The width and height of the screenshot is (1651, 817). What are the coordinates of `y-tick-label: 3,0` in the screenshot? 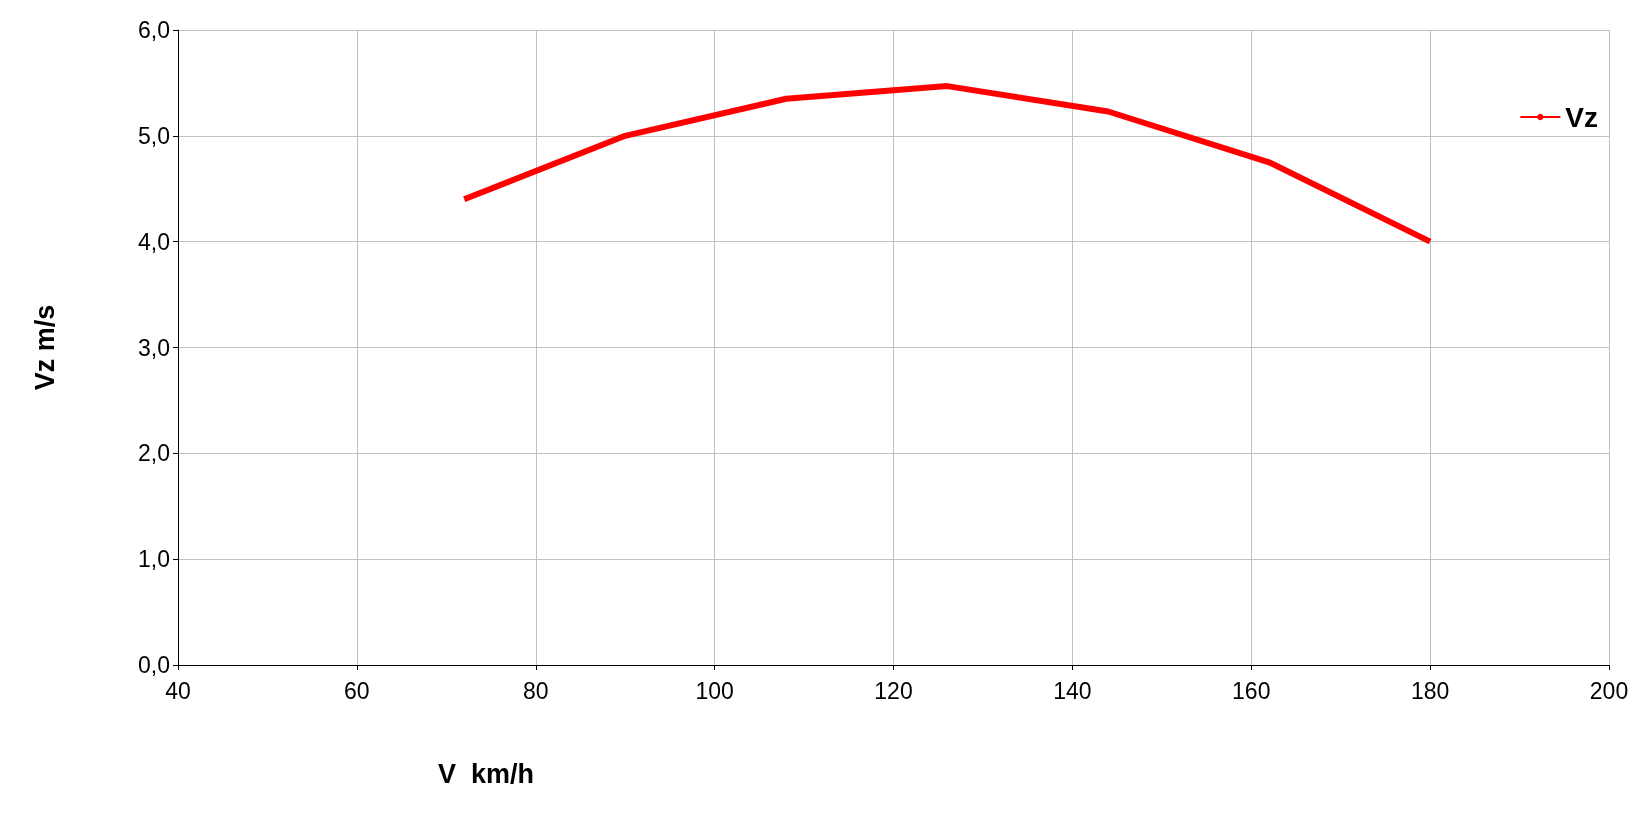 It's located at (154, 347).